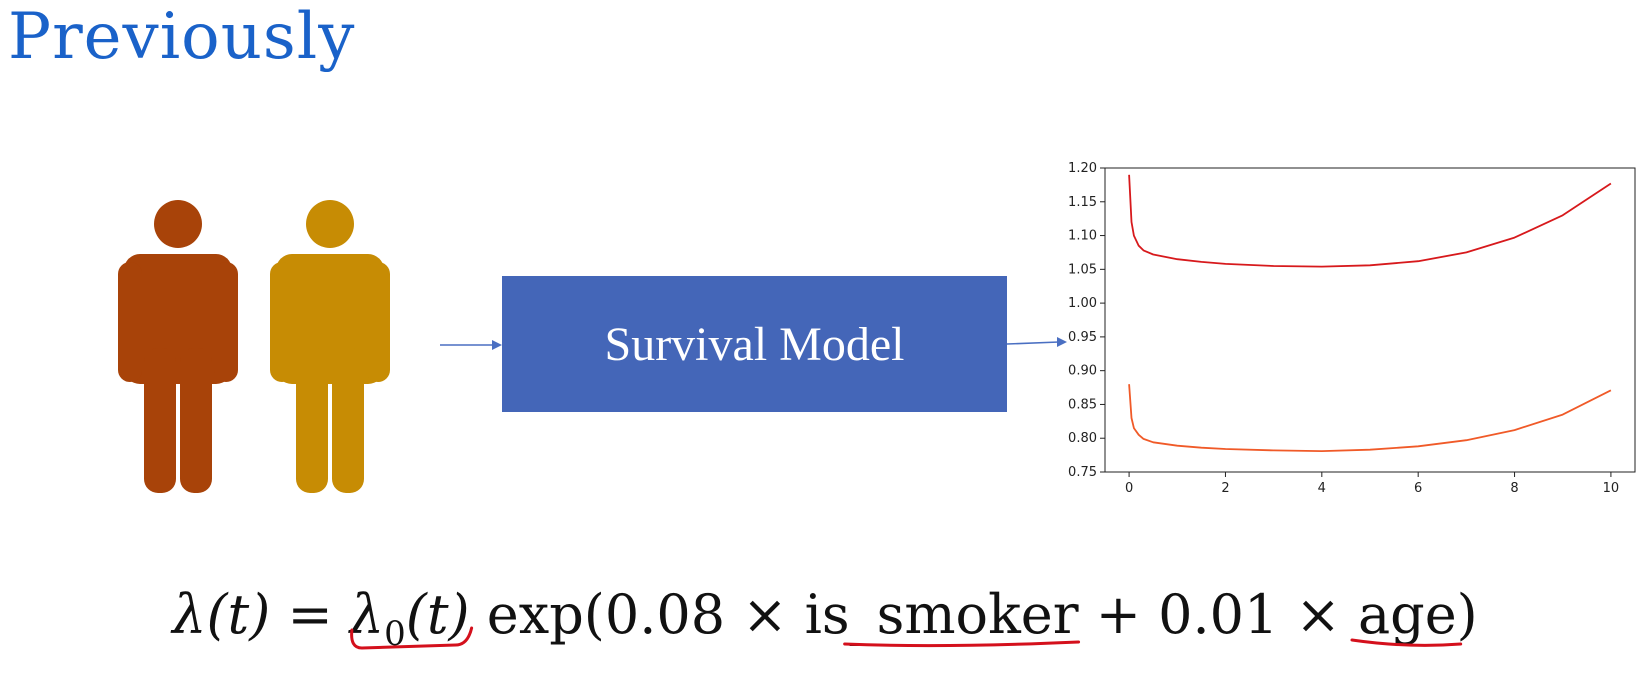  I want to click on y-tick-label: 0.80, so click(1082, 438).